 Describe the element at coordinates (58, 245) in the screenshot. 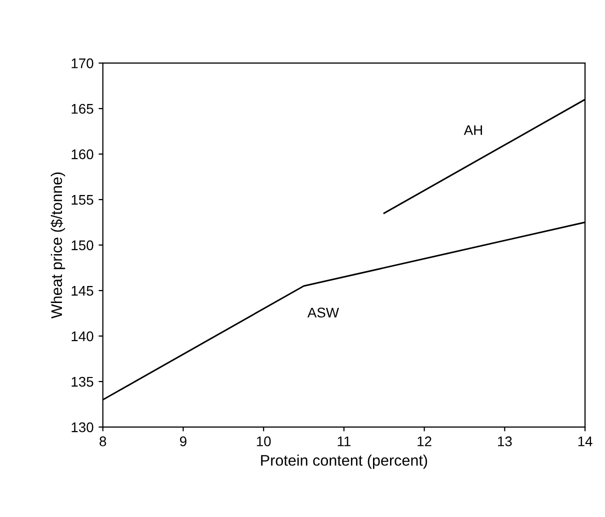

I see `y-axis-title: Wheat price ($/tonne)` at that location.